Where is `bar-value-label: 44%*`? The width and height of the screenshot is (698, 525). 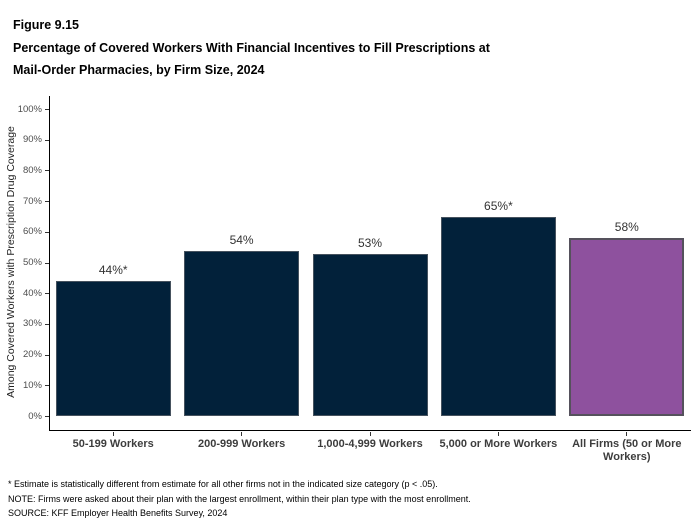 bar-value-label: 44%* is located at coordinates (113, 270).